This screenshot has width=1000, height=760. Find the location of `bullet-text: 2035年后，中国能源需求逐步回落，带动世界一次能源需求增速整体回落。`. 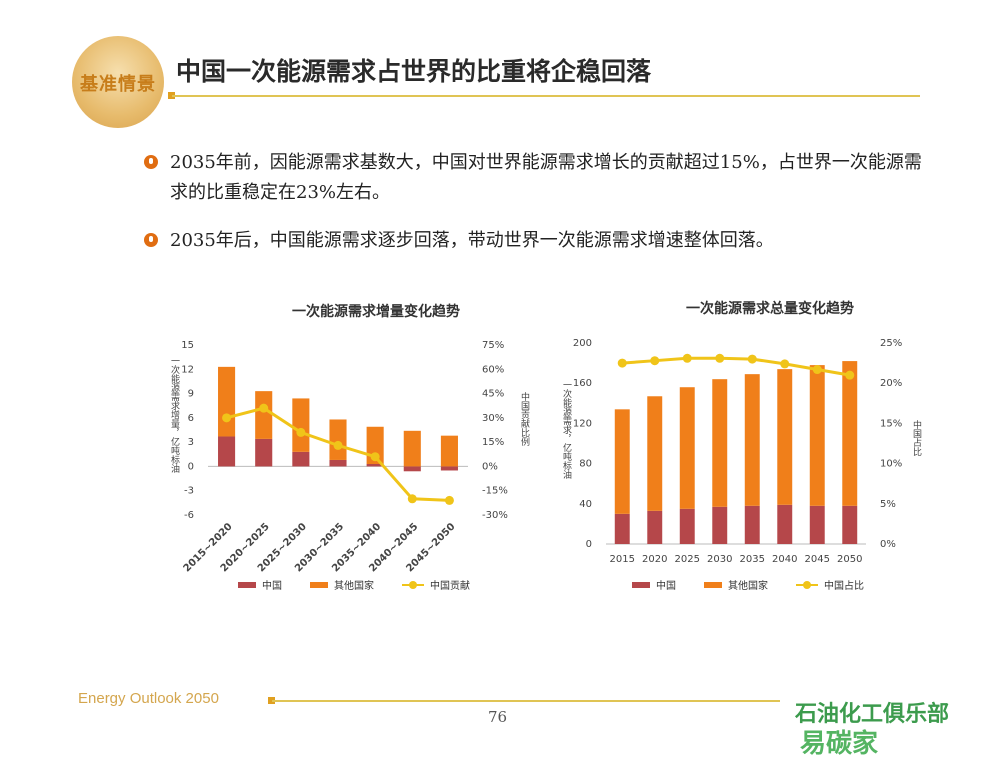

bullet-text: 2035年后，中国能源需求逐步回落，带动世界一次能源需求增速整体回落。 is located at coordinates (472, 240).